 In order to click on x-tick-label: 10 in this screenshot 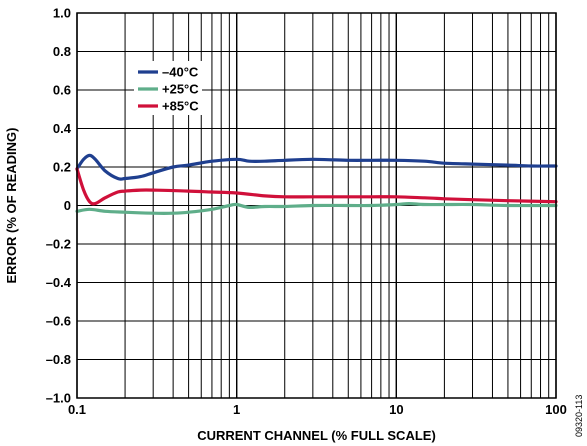, I will do `click(396, 409)`.